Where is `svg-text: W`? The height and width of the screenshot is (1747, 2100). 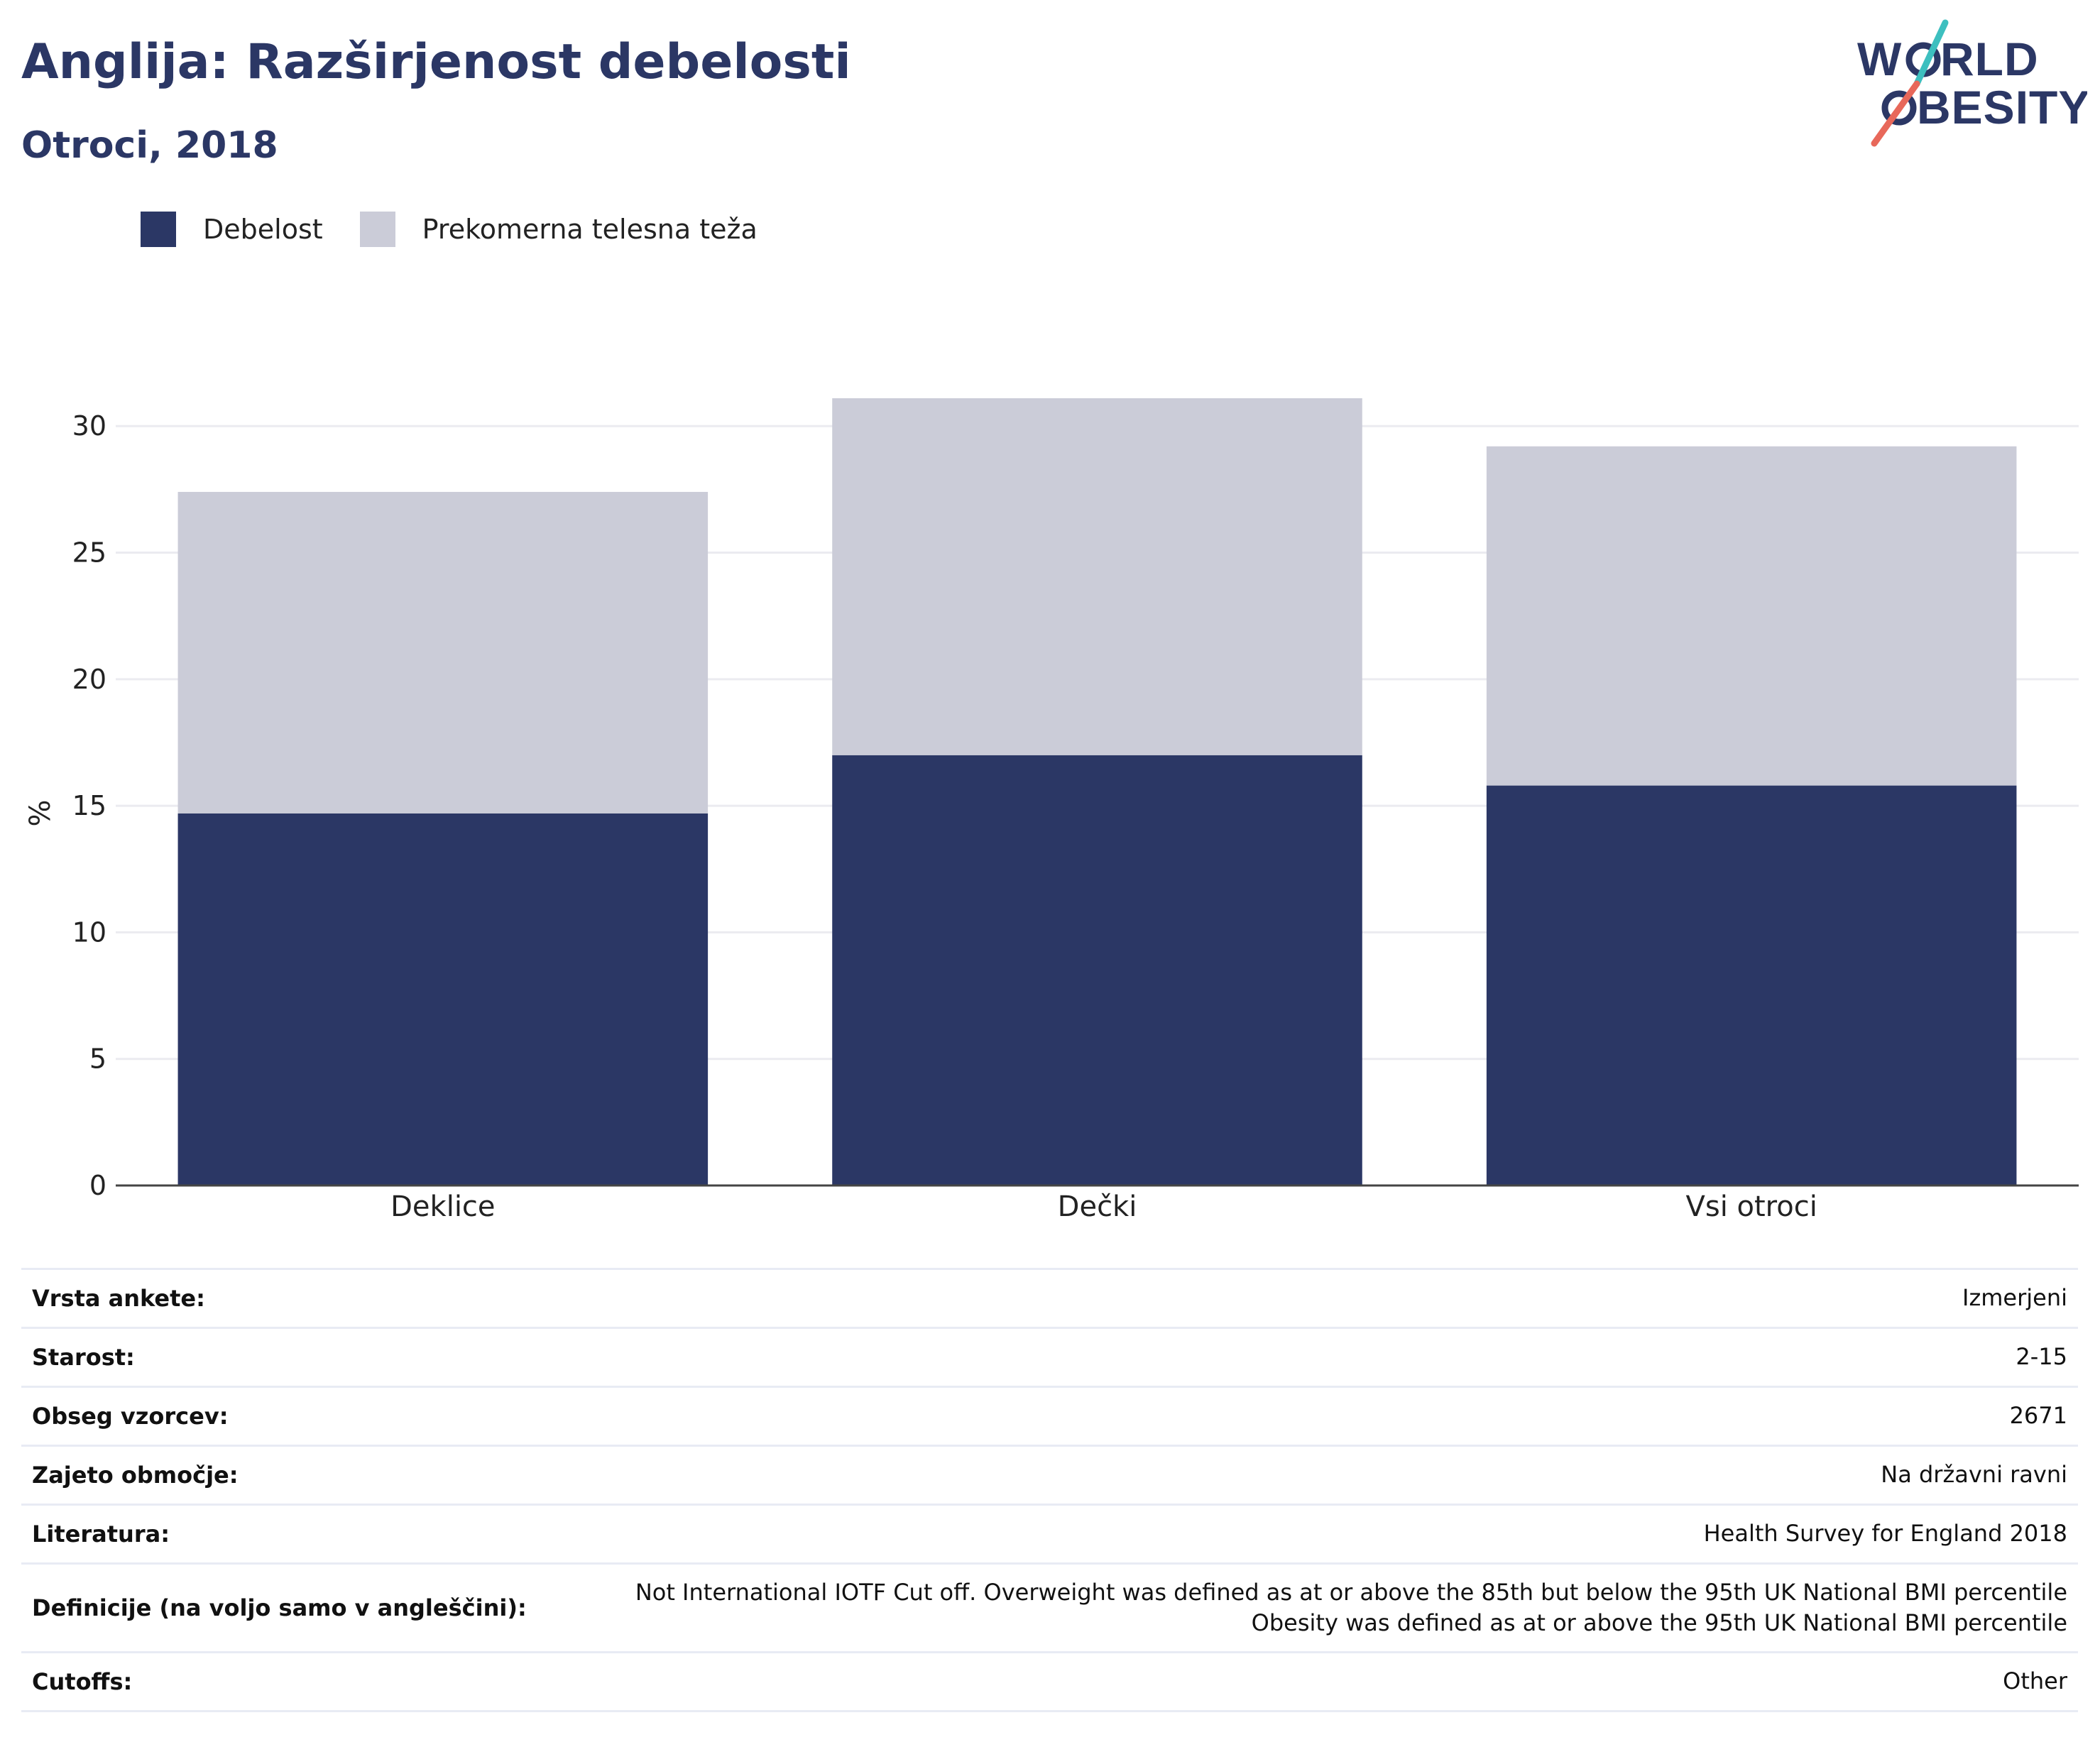
svg-text: W is located at coordinates (1879, 59).